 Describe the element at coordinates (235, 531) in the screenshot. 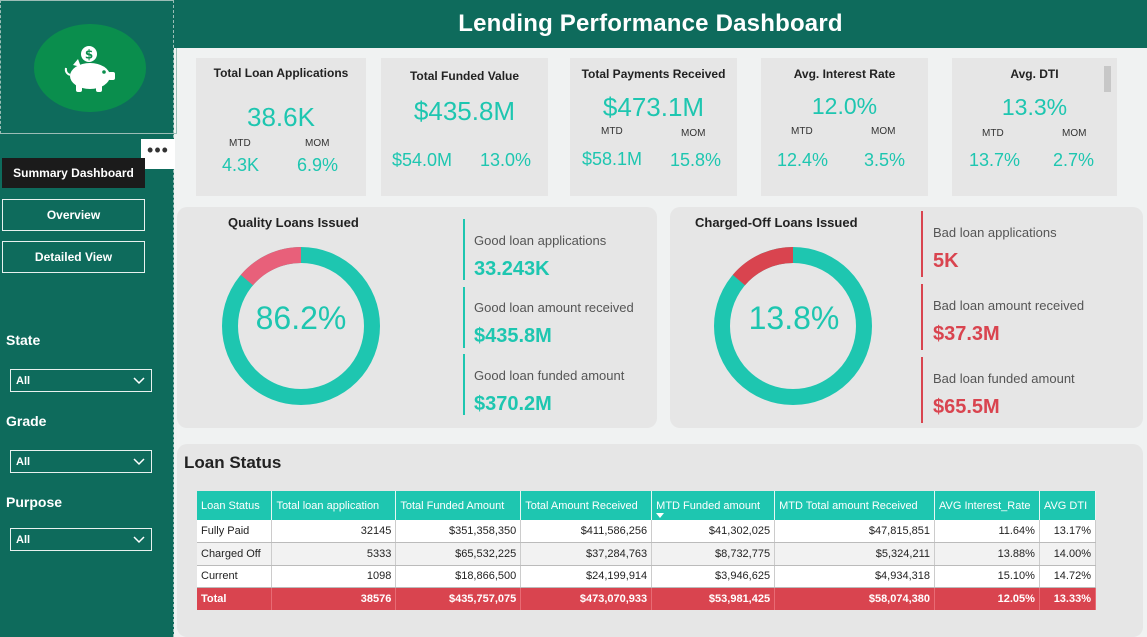

I see `table-cell: Fully Paid` at that location.